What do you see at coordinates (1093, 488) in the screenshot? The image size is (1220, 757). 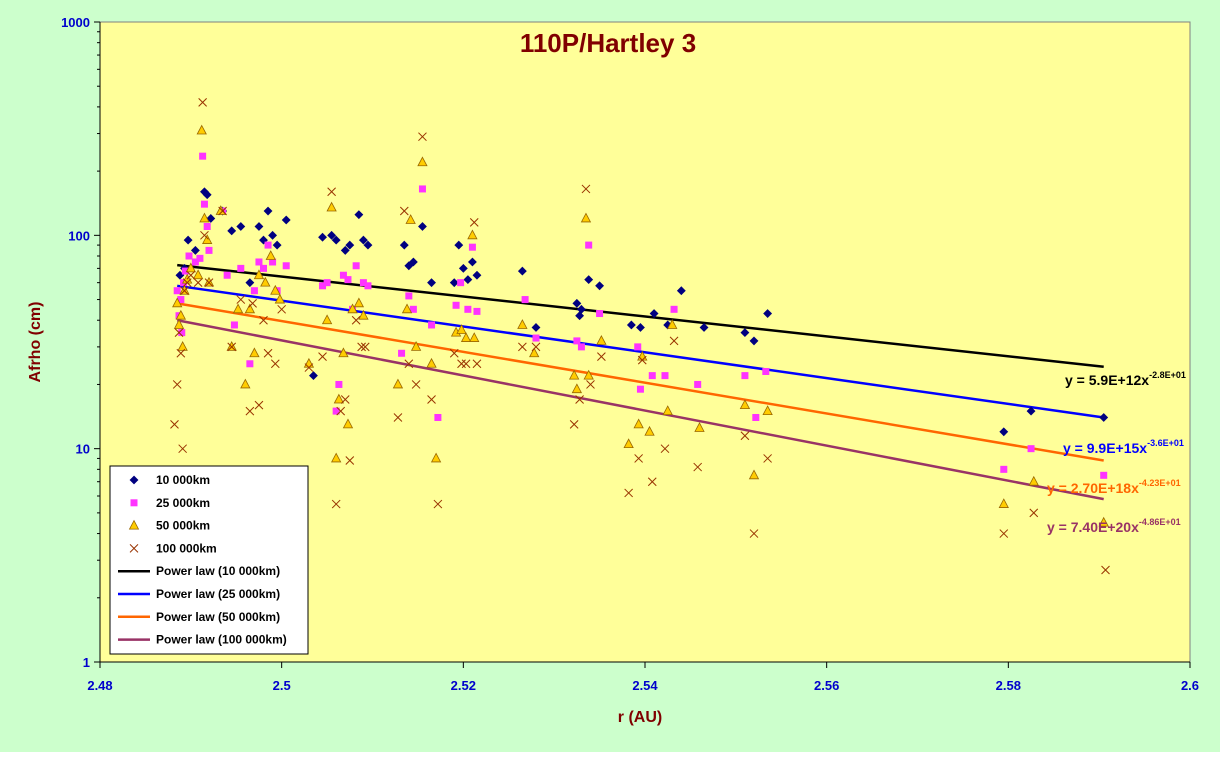 I see `equation-base: y = 2.70E+18x` at bounding box center [1093, 488].